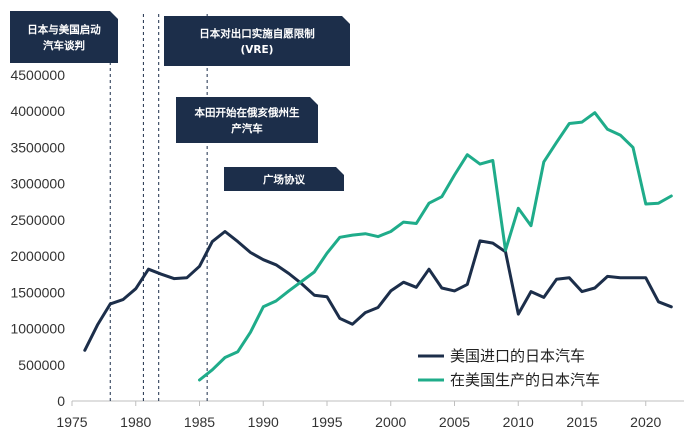 The width and height of the screenshot is (699, 436). I want to click on event-annotation-4: 广场协议, so click(284, 179).